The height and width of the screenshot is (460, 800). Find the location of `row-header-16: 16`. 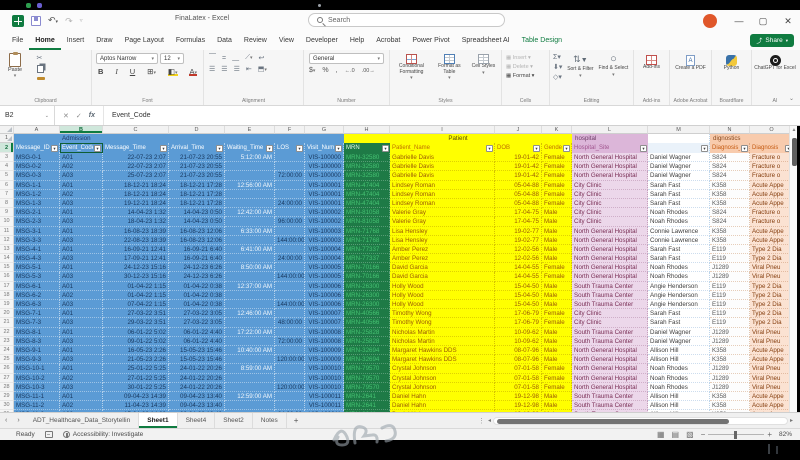

row-header-16: 16 is located at coordinates (7, 277).